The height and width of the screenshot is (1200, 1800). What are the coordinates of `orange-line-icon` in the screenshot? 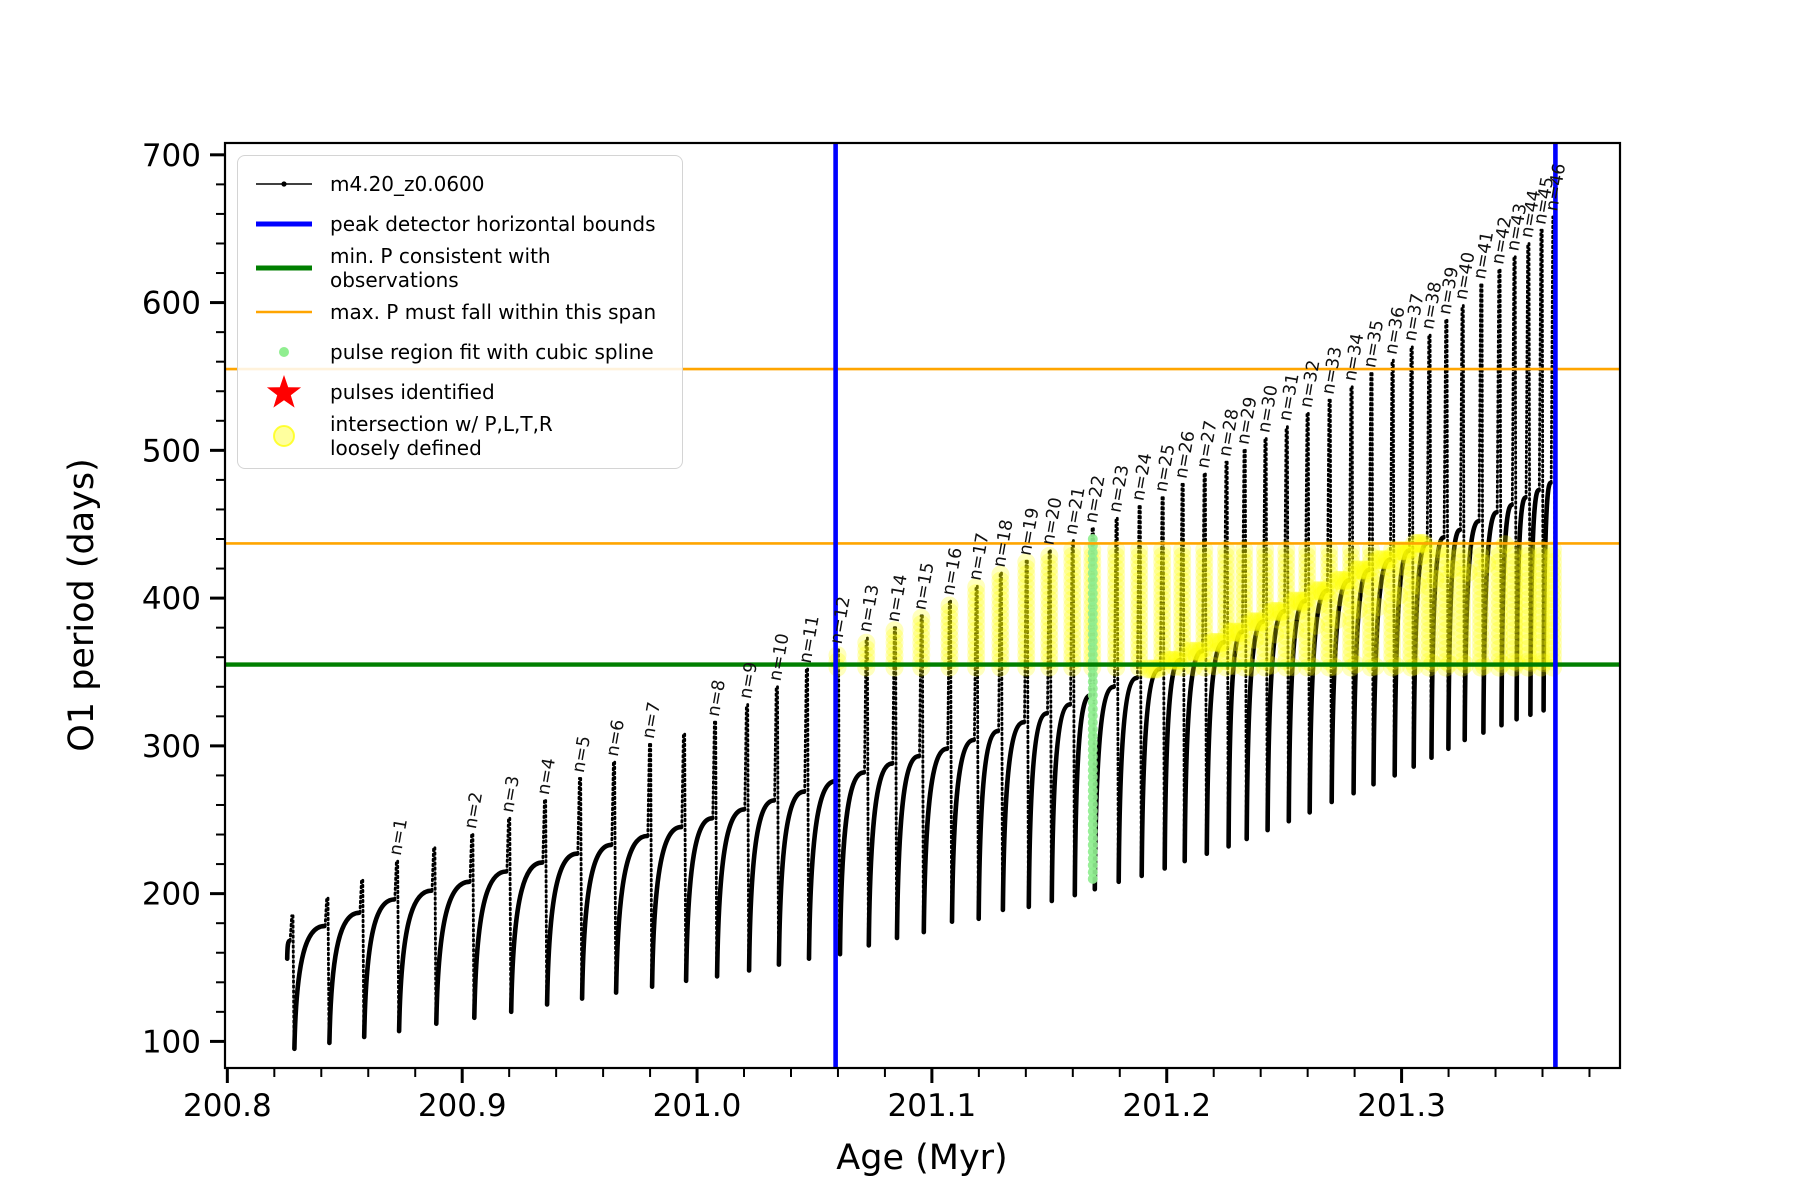 It's located at (284, 312).